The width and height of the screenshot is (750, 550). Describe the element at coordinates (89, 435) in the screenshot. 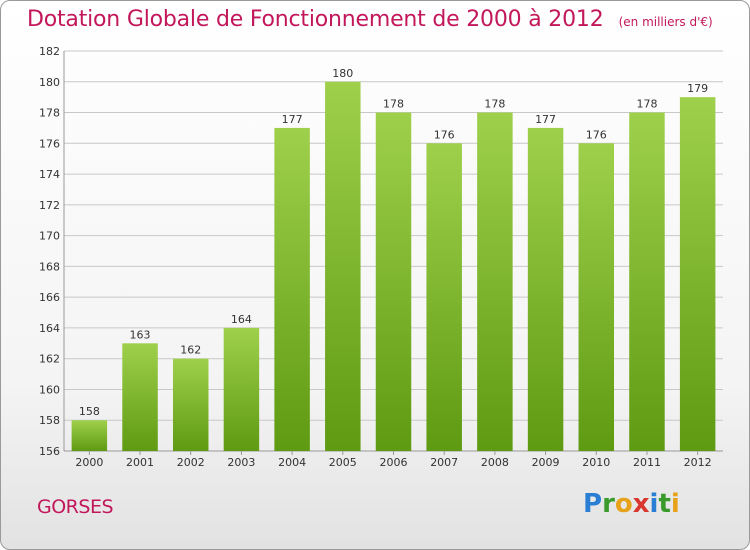

I see `bar-2000` at that location.